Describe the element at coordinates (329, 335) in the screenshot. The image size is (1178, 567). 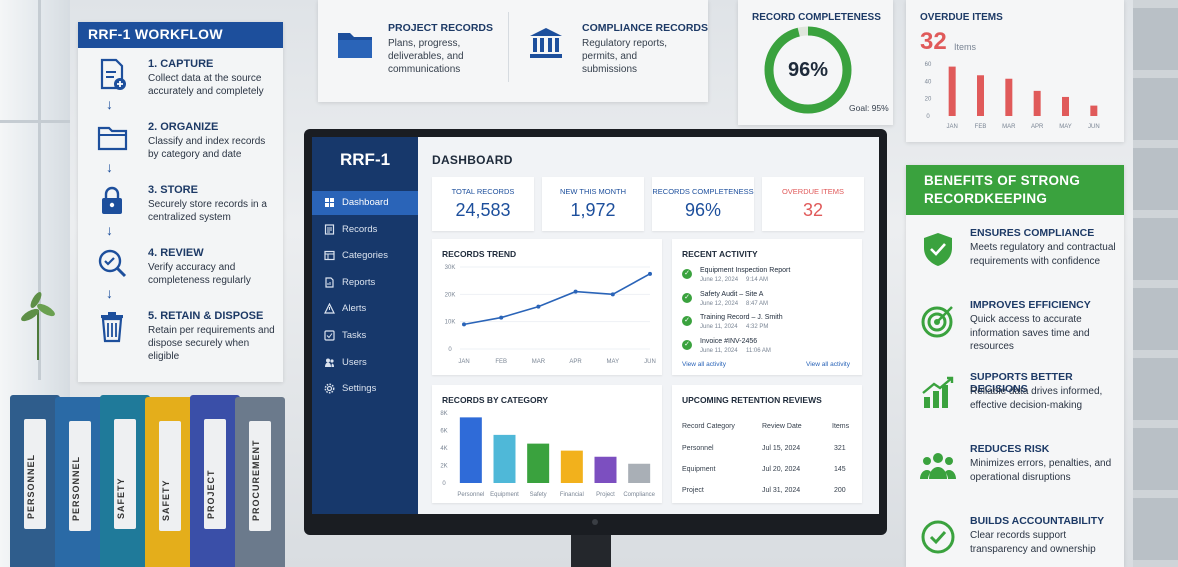
I see `tasks-icon` at that location.